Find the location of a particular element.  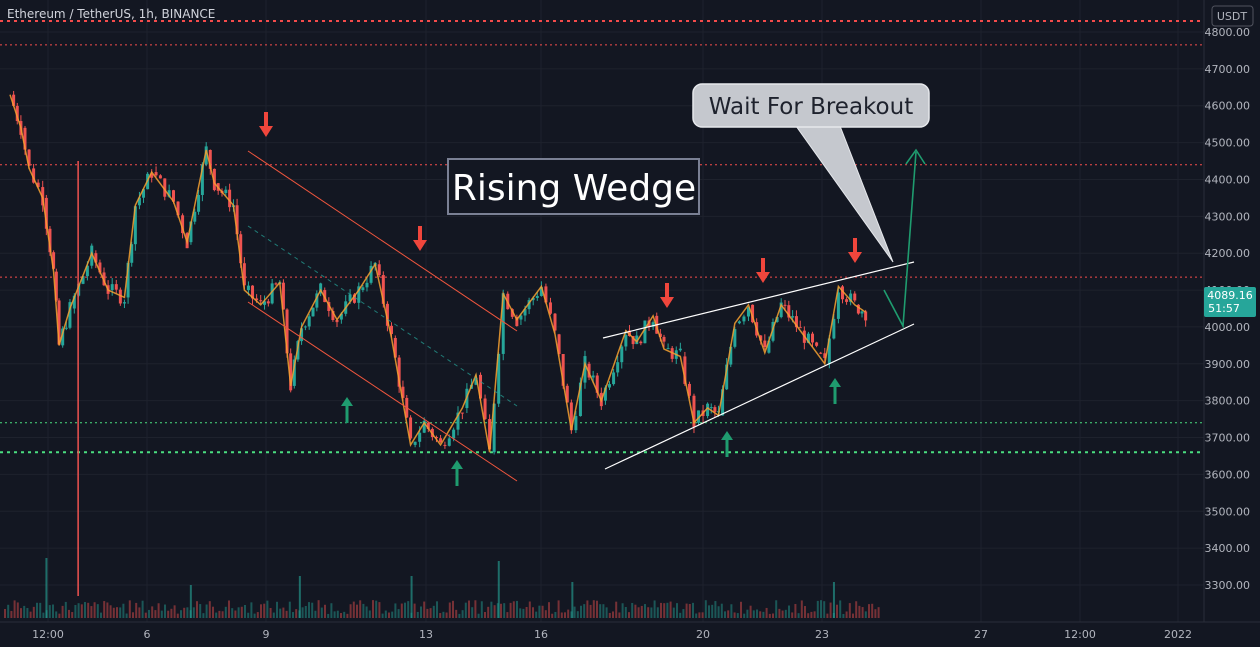

currency-badge is located at coordinates (1232, 16).